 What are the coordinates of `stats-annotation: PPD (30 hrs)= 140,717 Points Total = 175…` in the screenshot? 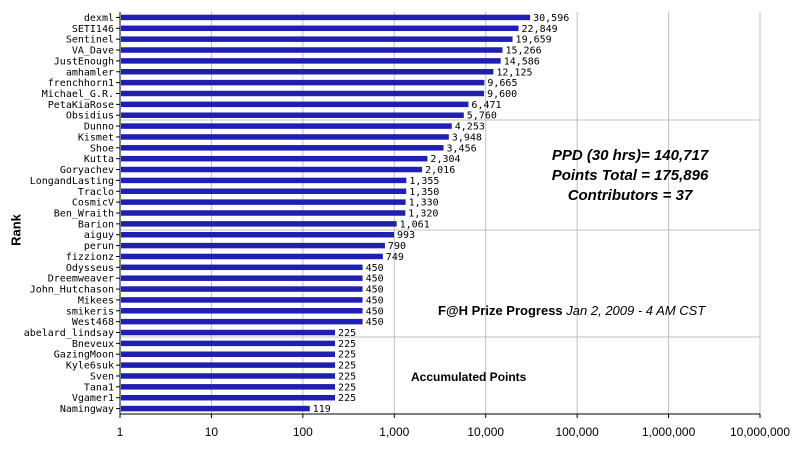 It's located at (630, 176).